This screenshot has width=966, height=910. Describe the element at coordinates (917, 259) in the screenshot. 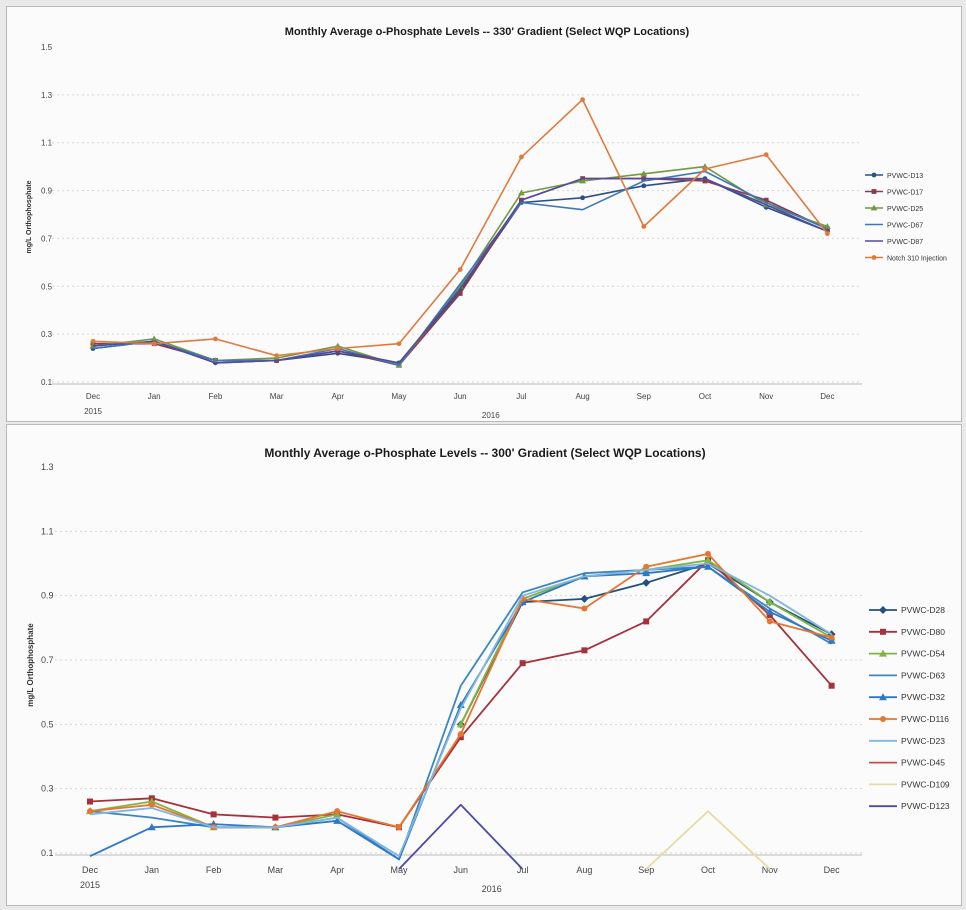

I see `legend-entry: Notch 310 Injection` at that location.